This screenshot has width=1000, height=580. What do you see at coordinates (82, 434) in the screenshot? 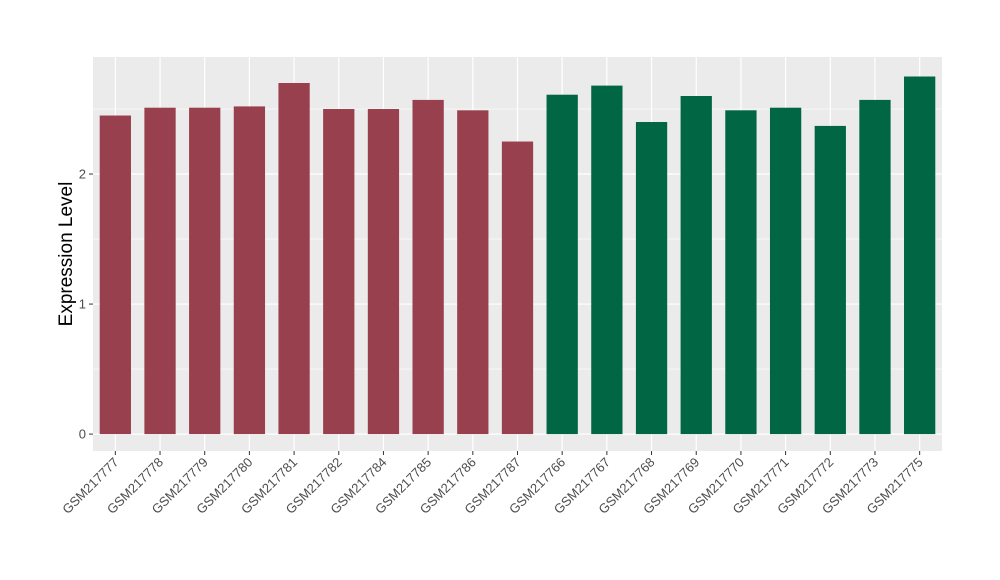
I see `y-tick-label: 0` at bounding box center [82, 434].